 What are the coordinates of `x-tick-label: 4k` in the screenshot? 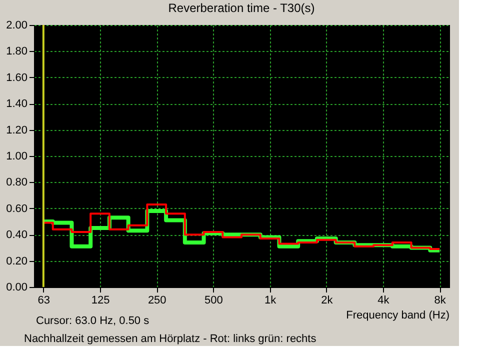 It's located at (384, 300).